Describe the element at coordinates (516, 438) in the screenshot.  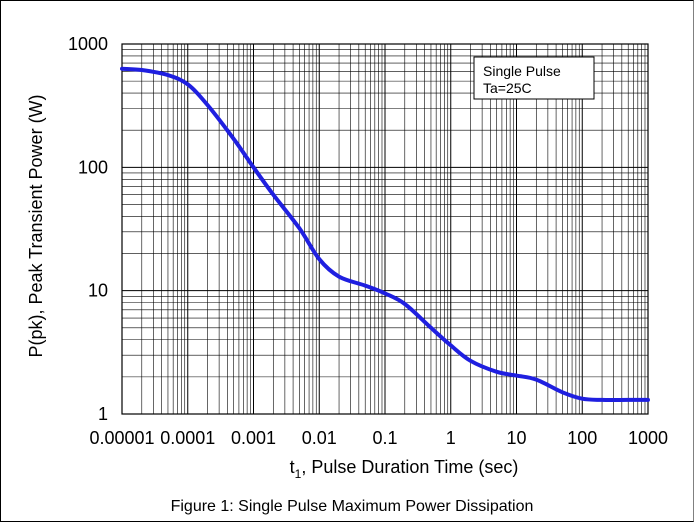
I see `x-tick-label: 10` at that location.